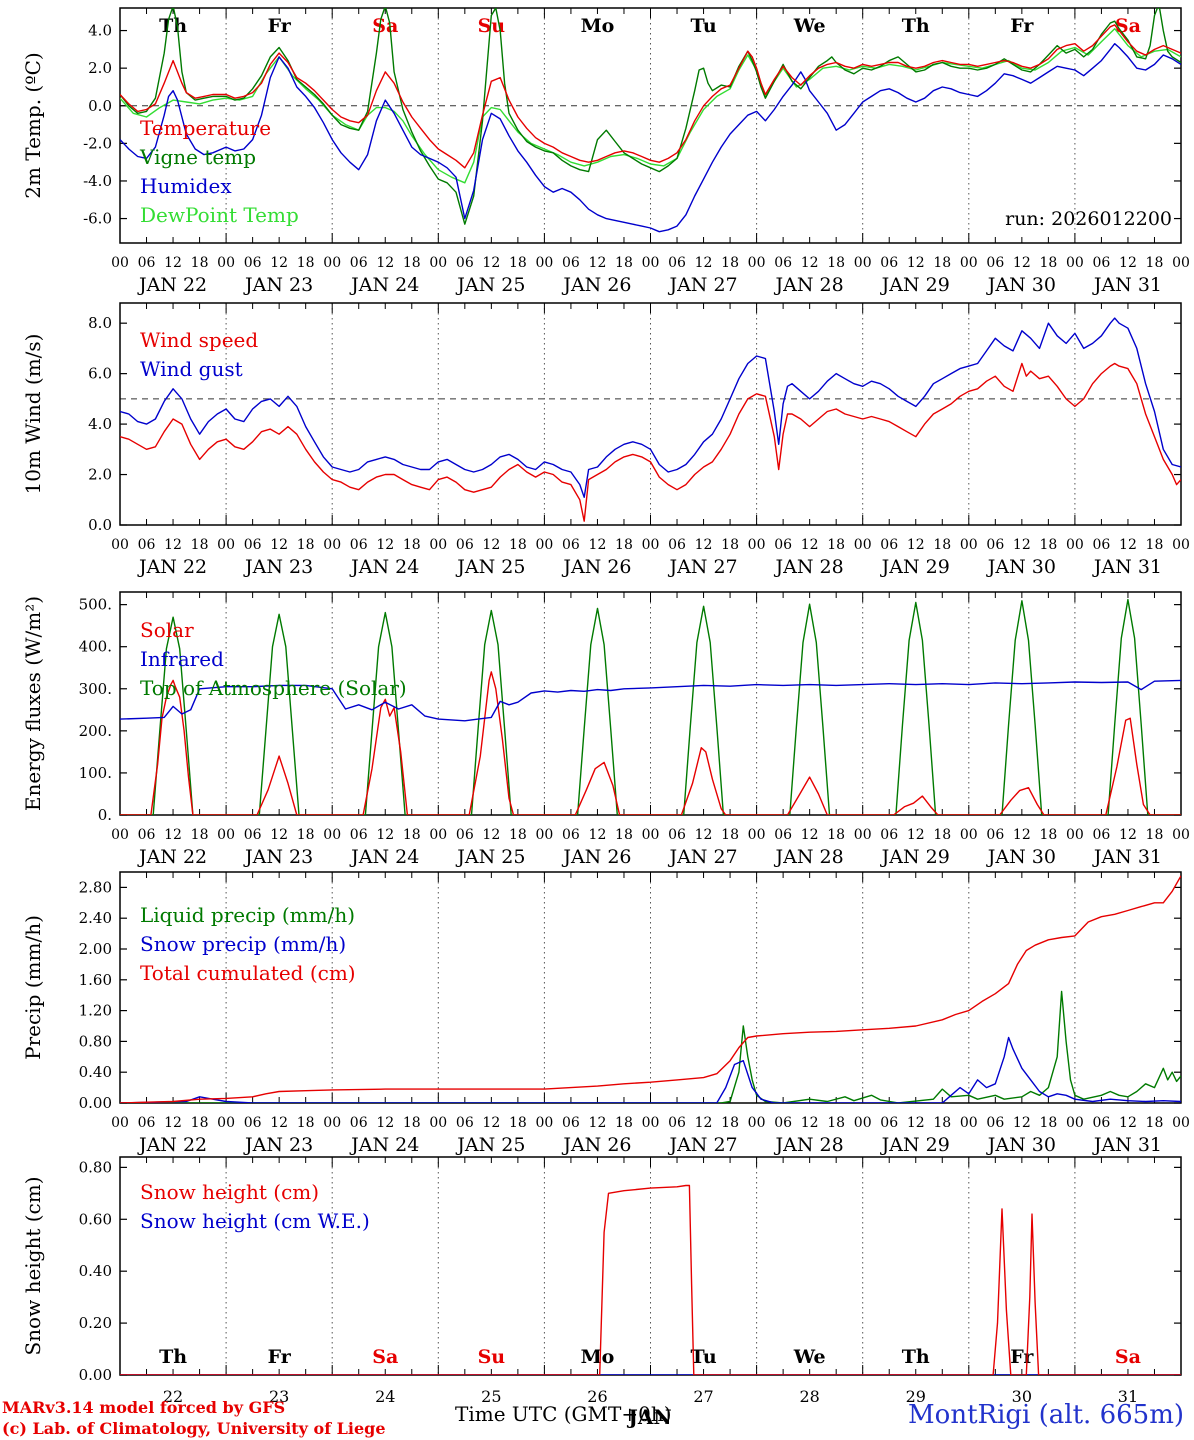  Describe the element at coordinates (100, 475) in the screenshot. I see `y-tick-label: 2.0` at that location.